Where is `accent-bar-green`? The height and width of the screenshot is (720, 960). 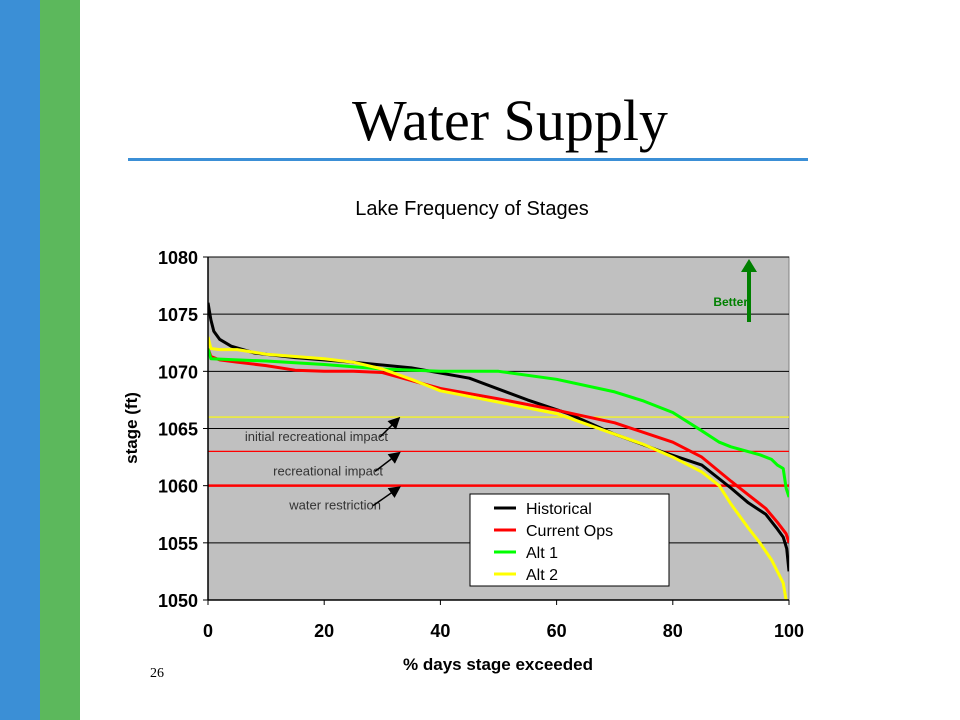
accent-bar-green is located at coordinates (60, 360).